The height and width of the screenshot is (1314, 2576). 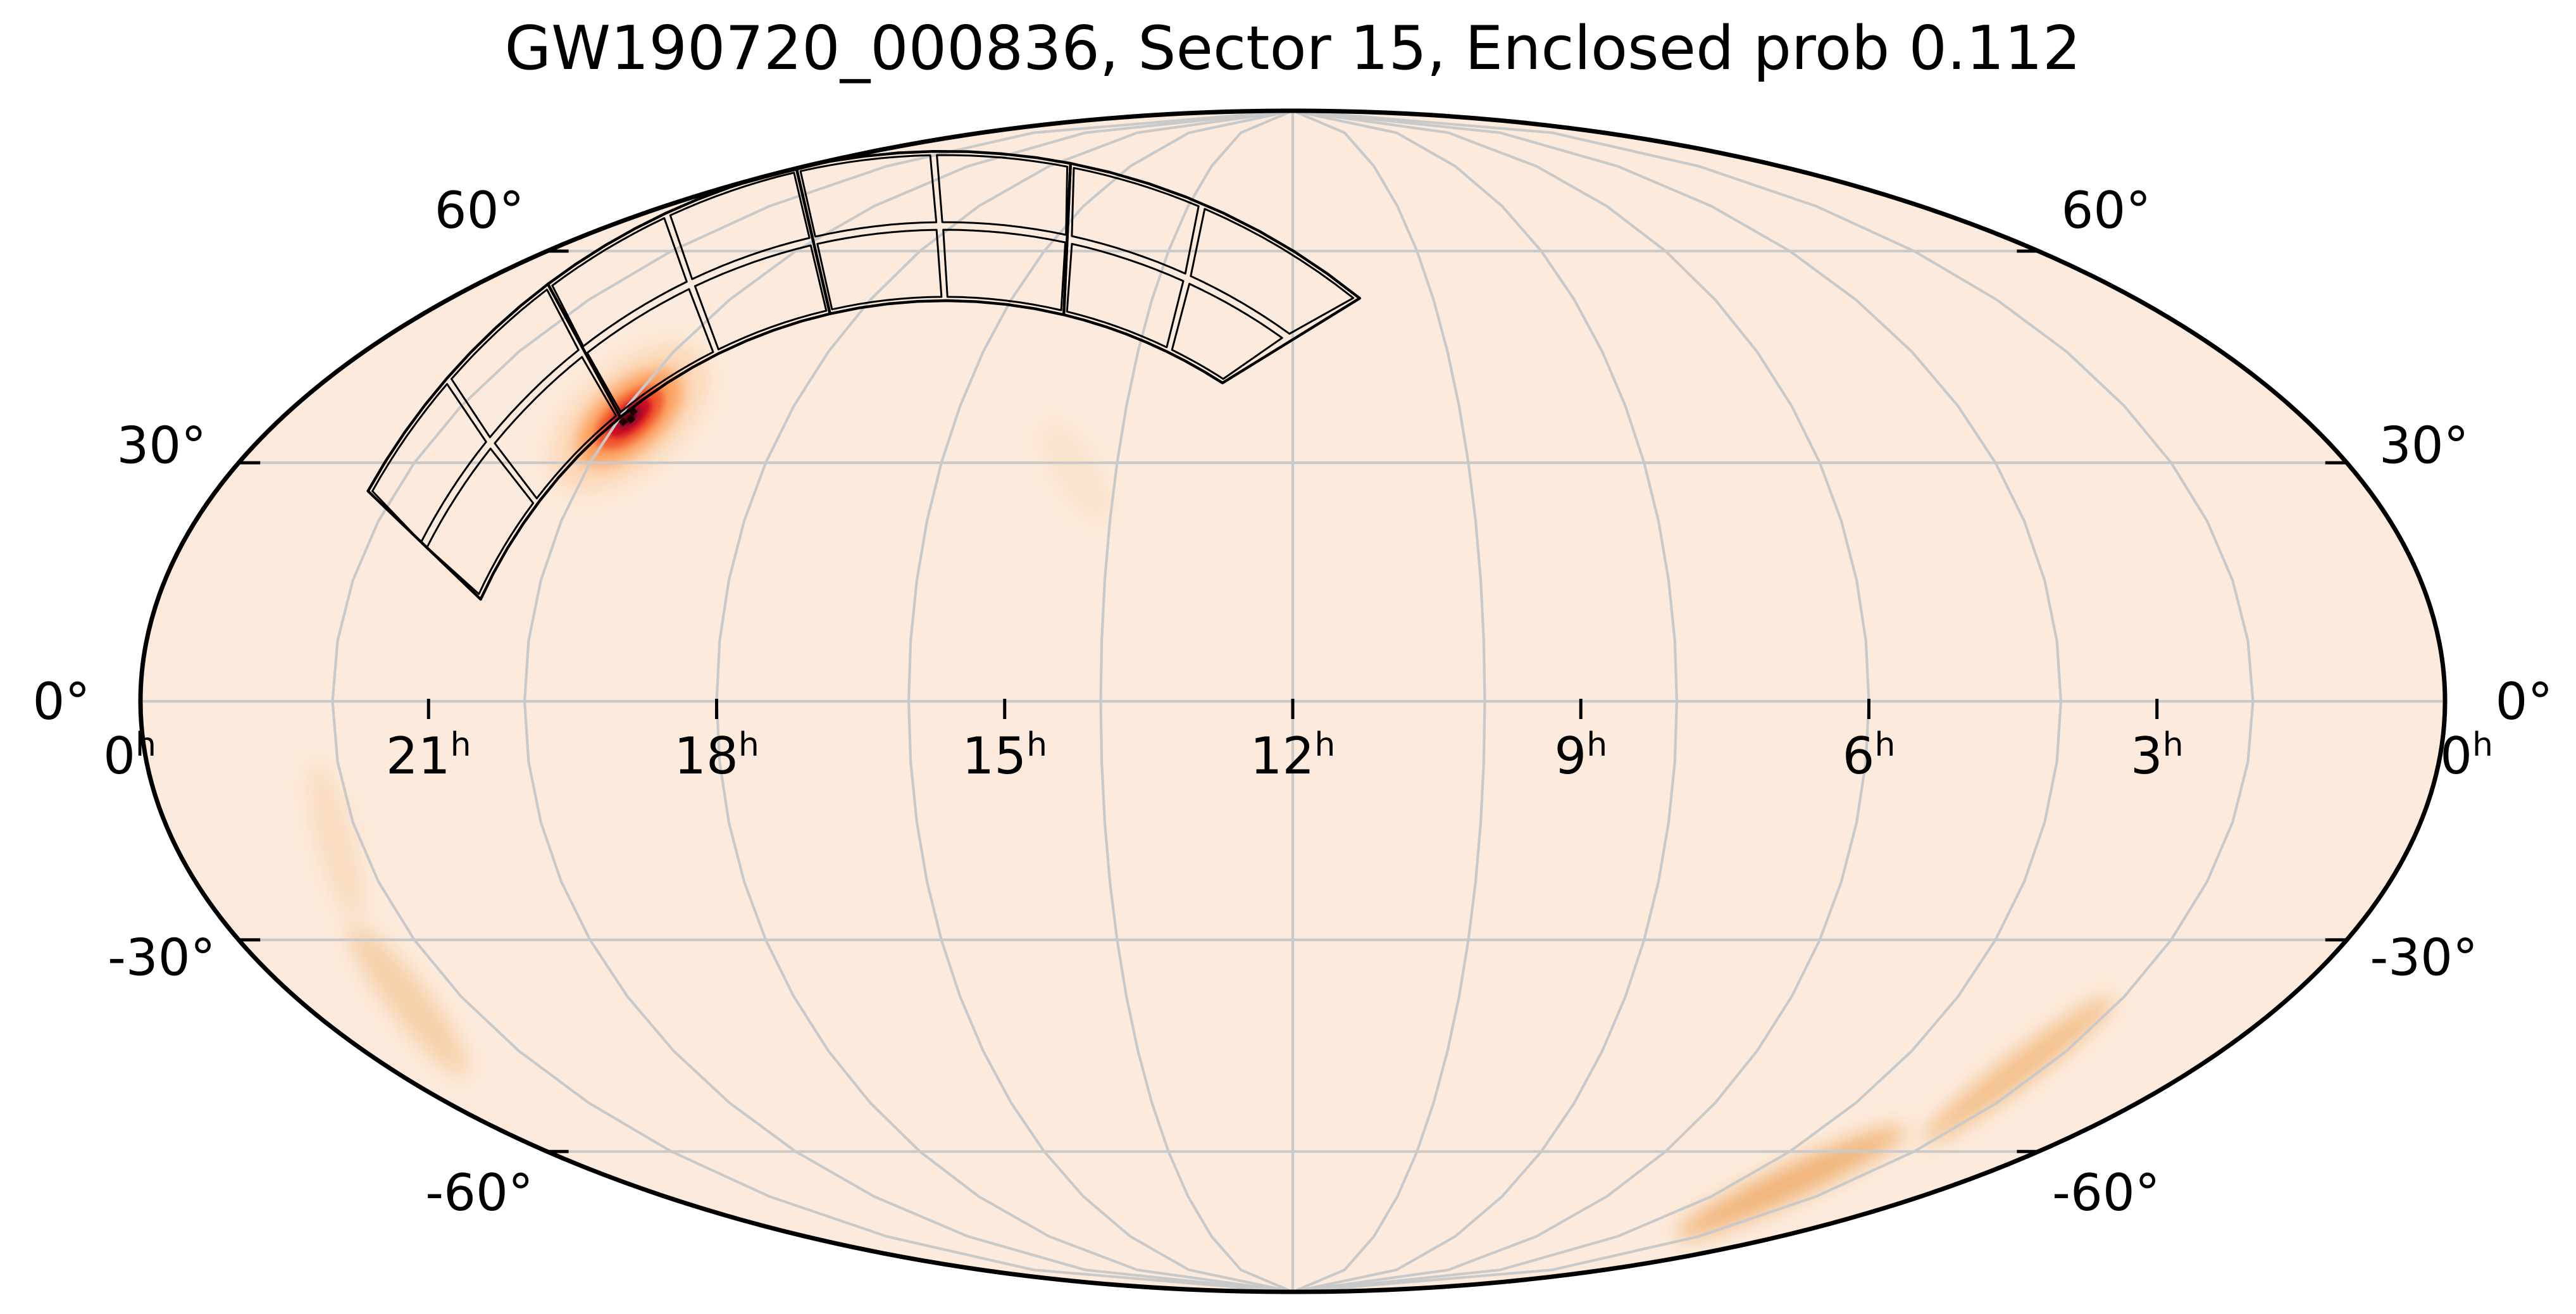 I want to click on meridian--60, so click(x=1100, y=701).